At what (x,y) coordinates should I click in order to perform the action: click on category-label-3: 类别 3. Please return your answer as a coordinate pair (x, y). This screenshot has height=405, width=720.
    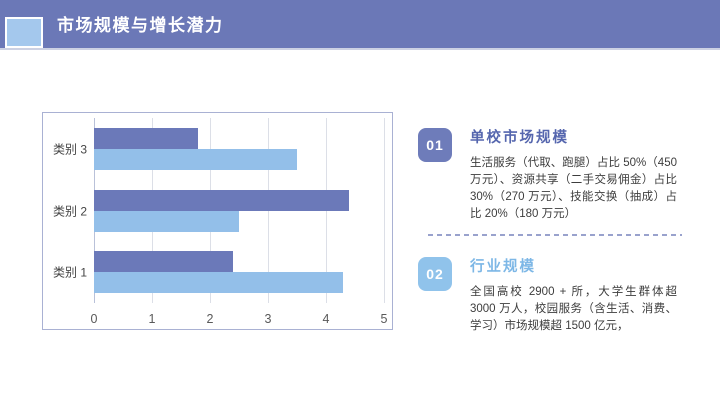
    Looking at the image, I should click on (69, 149).